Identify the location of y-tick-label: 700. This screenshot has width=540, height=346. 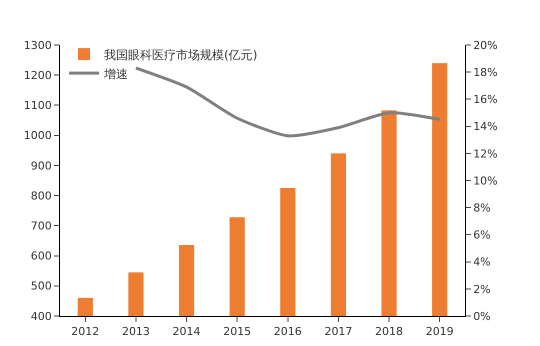
(41, 226).